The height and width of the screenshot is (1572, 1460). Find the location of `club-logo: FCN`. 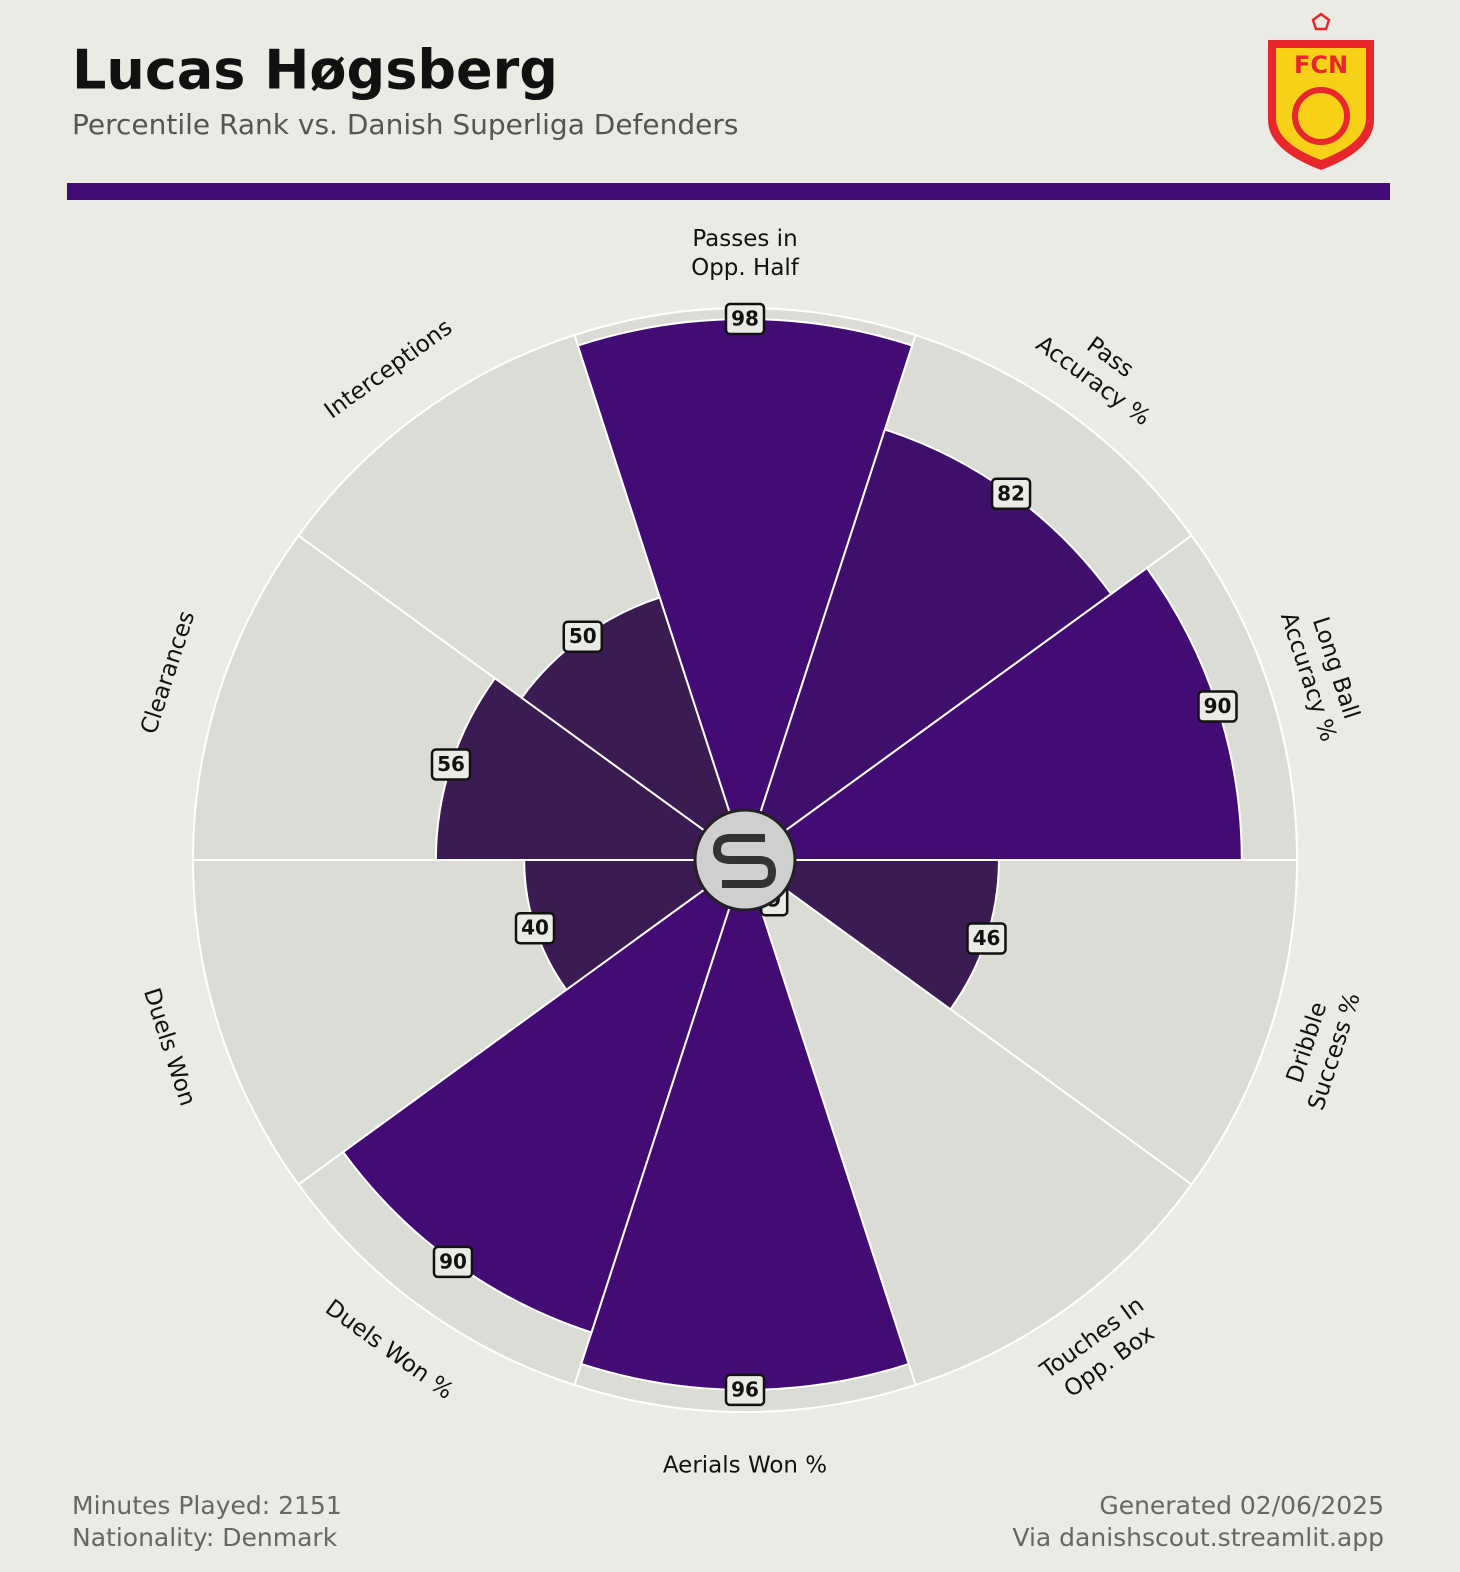

club-logo: FCN is located at coordinates (1321, 91).